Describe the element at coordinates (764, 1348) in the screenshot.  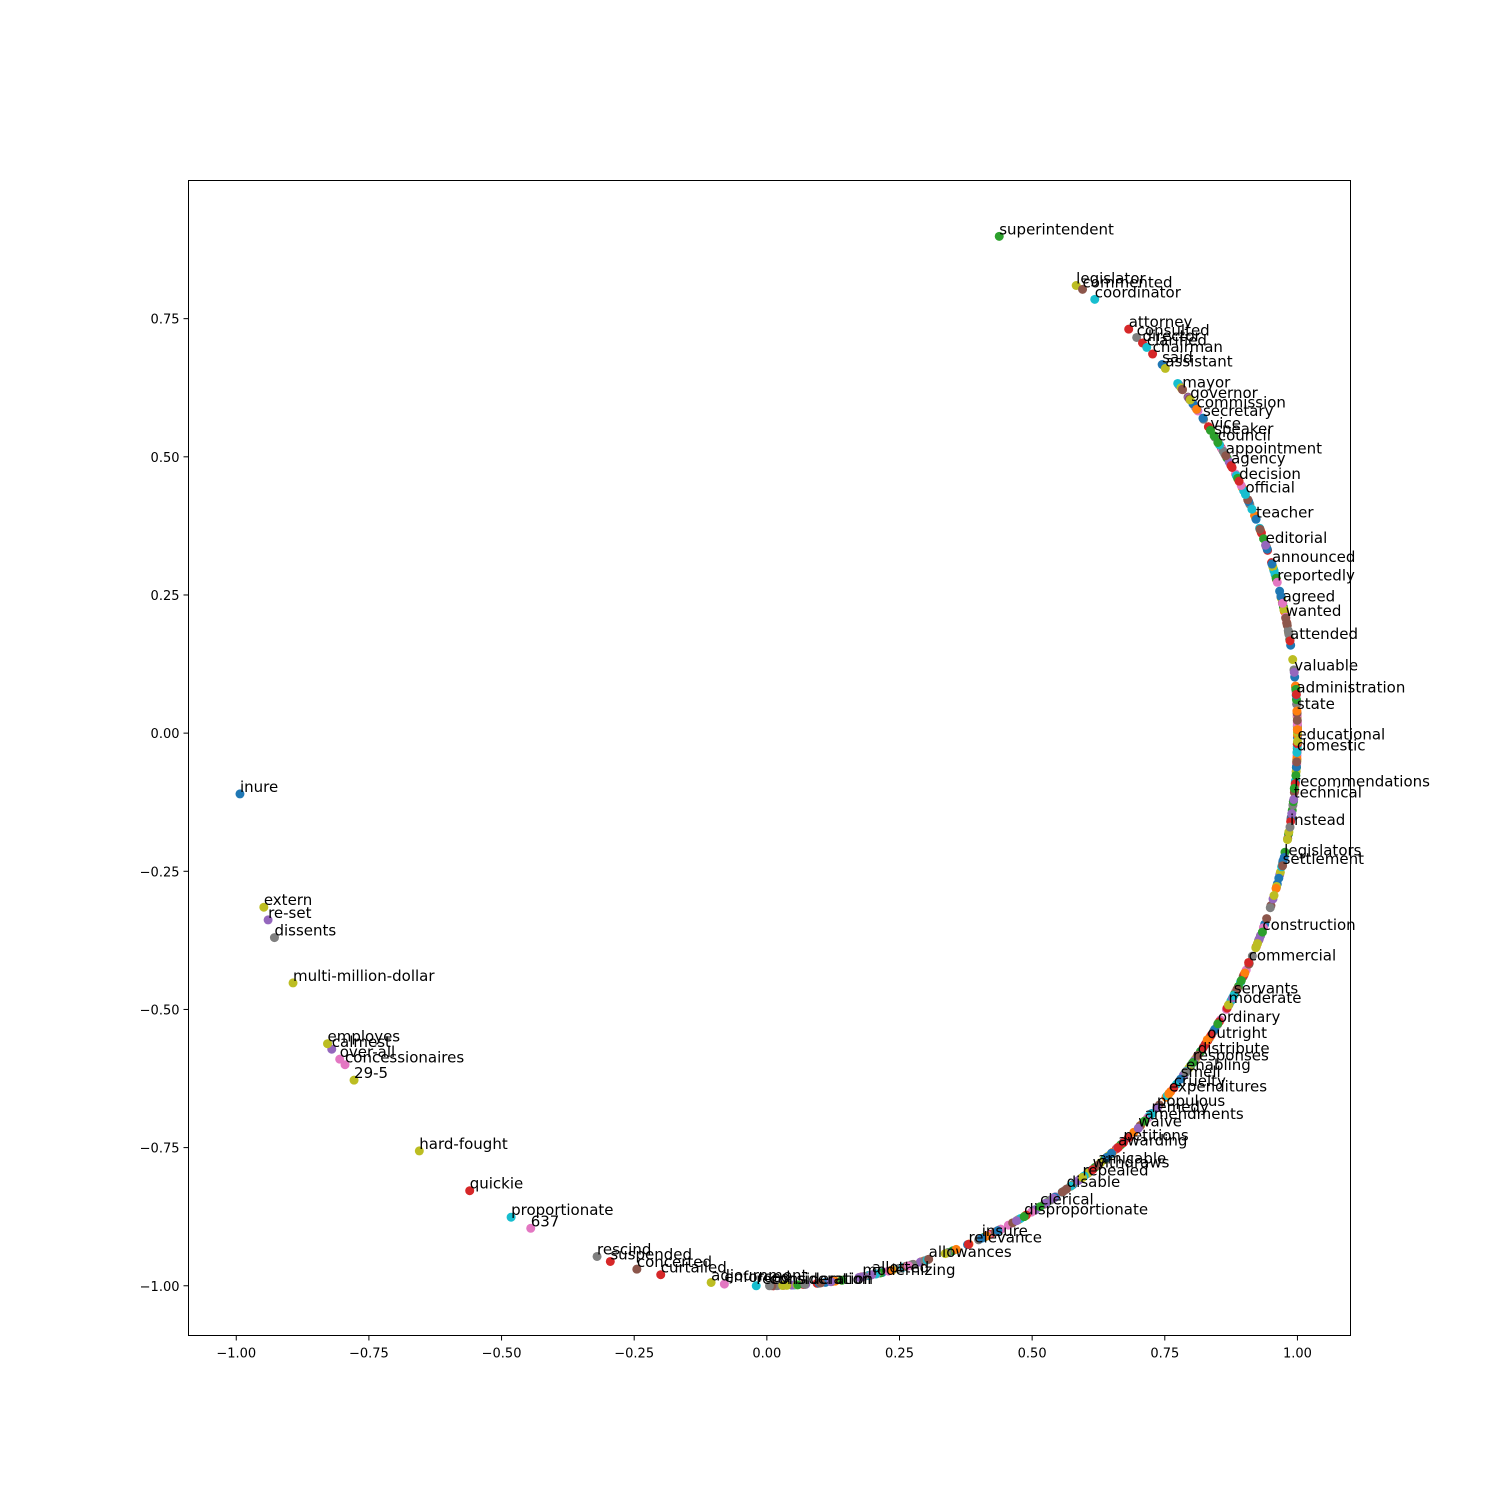
I see `x-axis-ticks: −1.00 −0.75 −0.50 −0.25 0.00 0.25 0.50 0.75 1.00` at that location.